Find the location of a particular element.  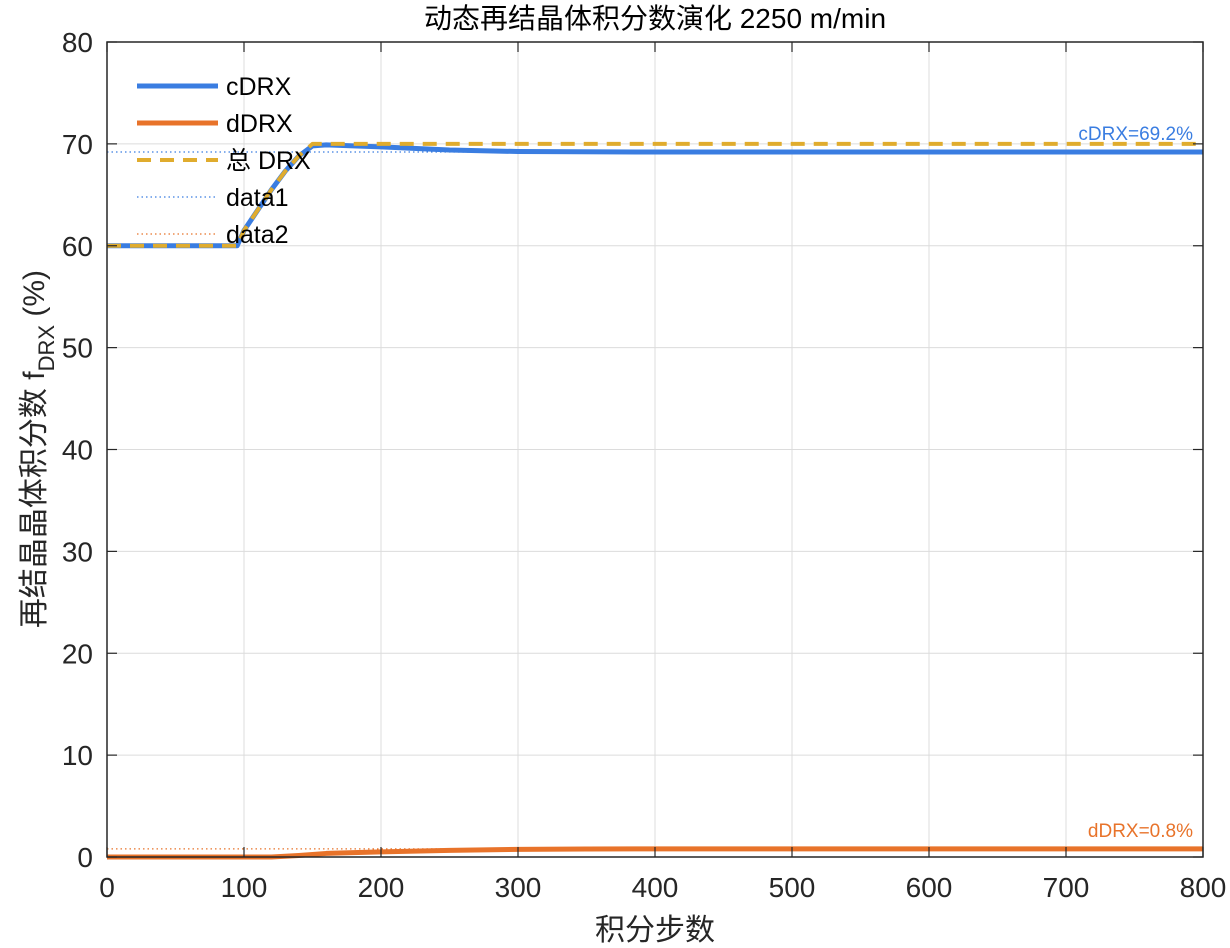

x-tick-label: 300 is located at coordinates (518, 887).